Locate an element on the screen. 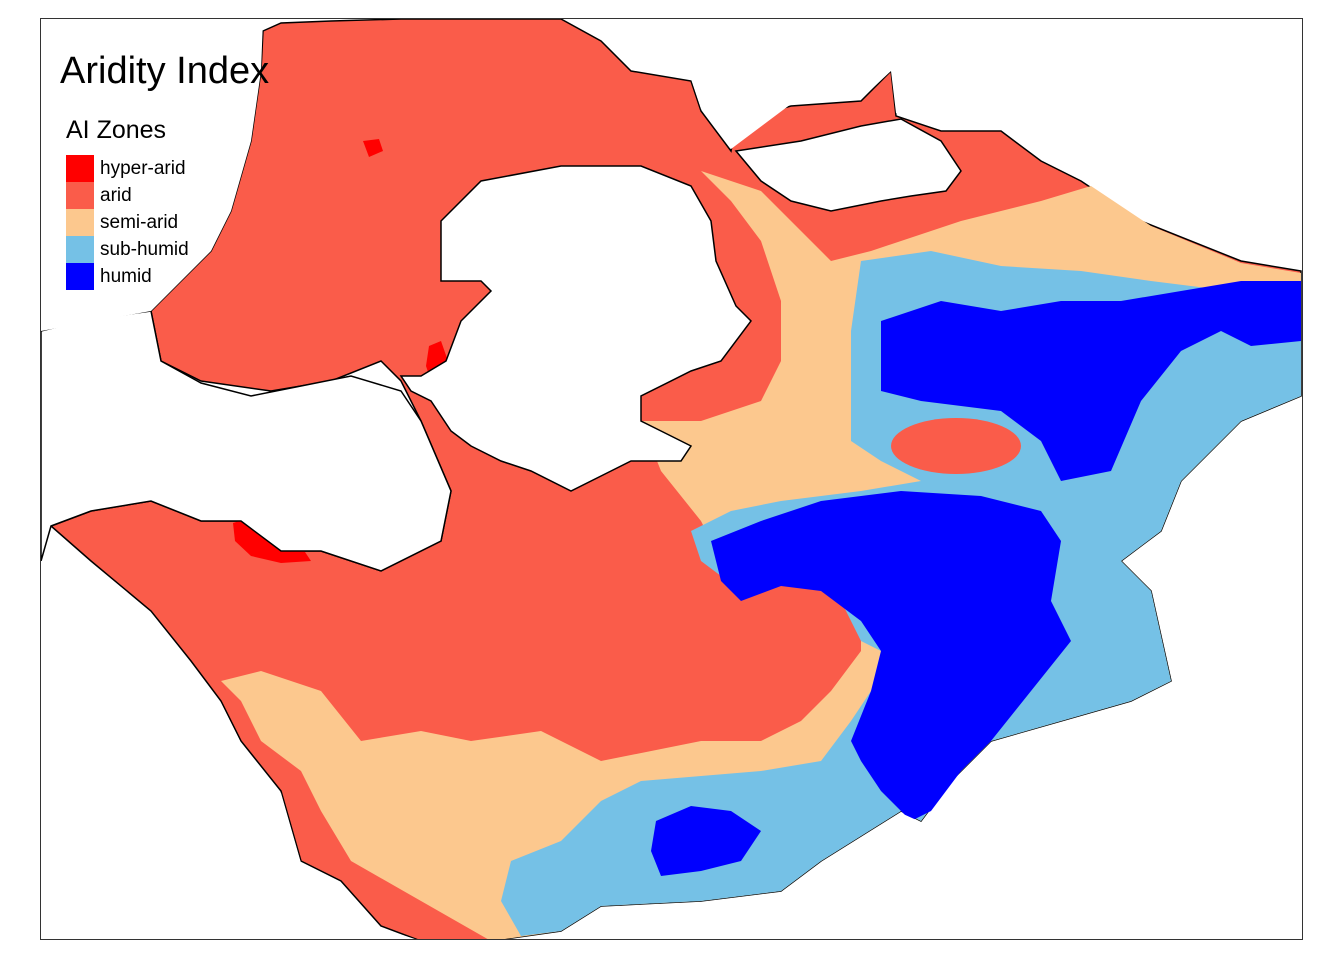  legend-item-hyper-arid: hyper-arid is located at coordinates (127, 168).